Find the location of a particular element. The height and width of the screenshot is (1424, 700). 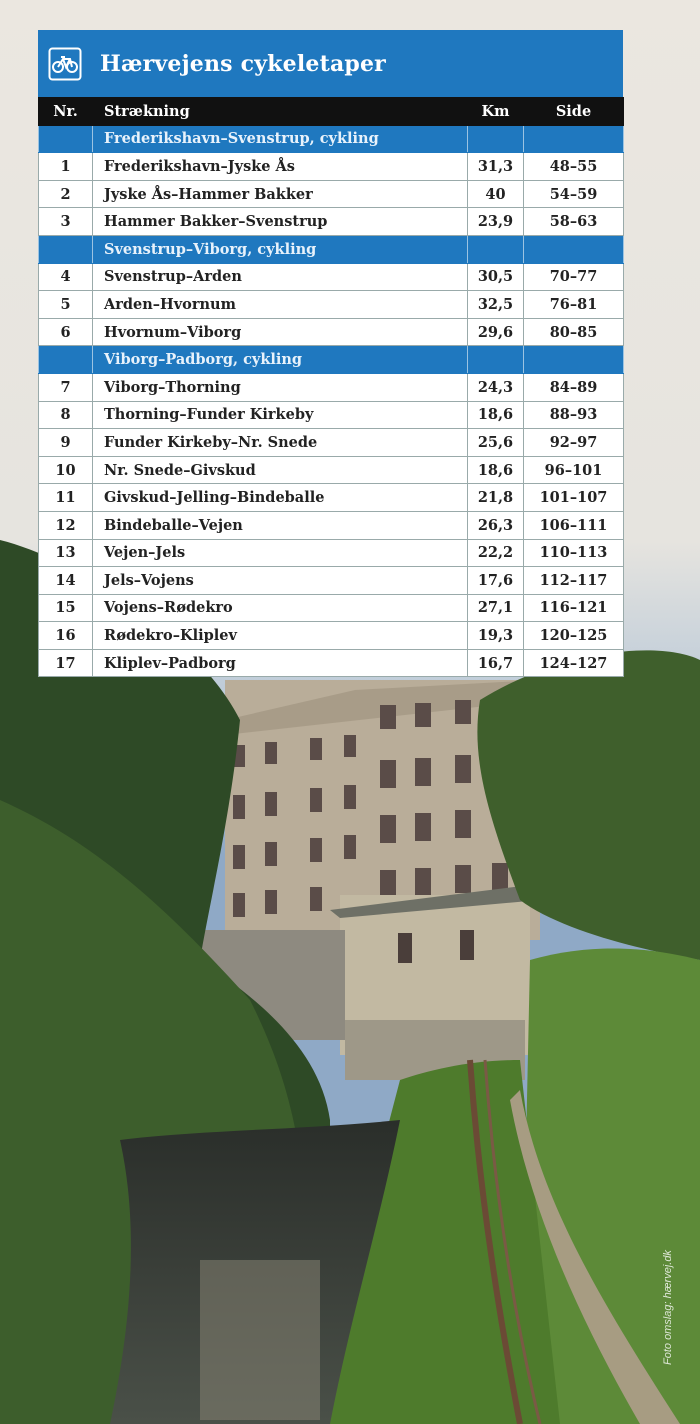

stage-row: 5 Arden–Hvornum 32,5 76–81 is located at coordinates (331, 304).